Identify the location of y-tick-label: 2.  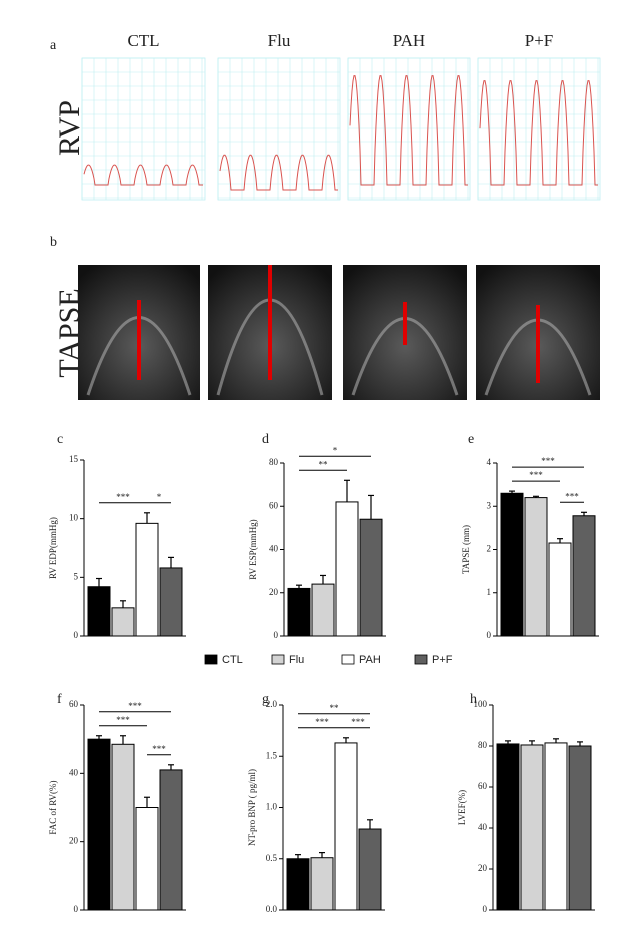
(489, 549).